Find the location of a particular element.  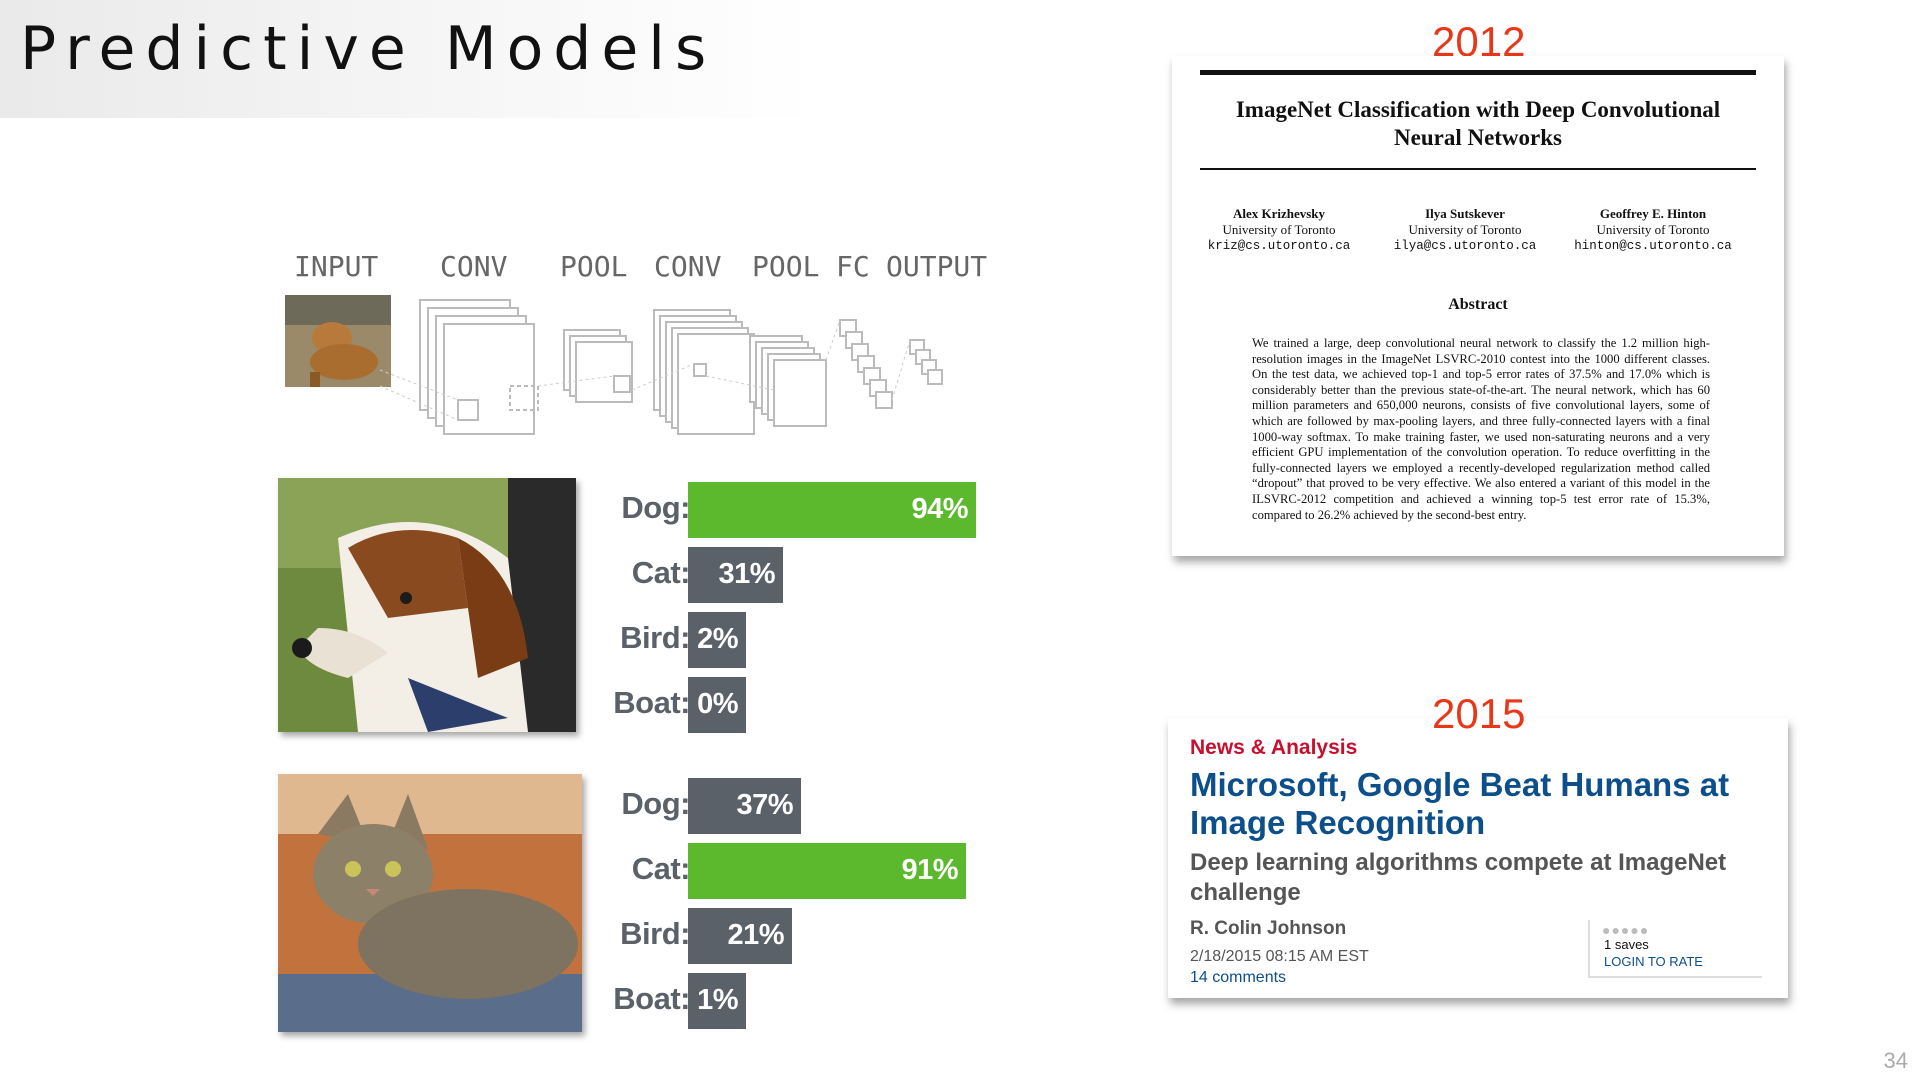

bar-fill: 0% is located at coordinates (717, 705).